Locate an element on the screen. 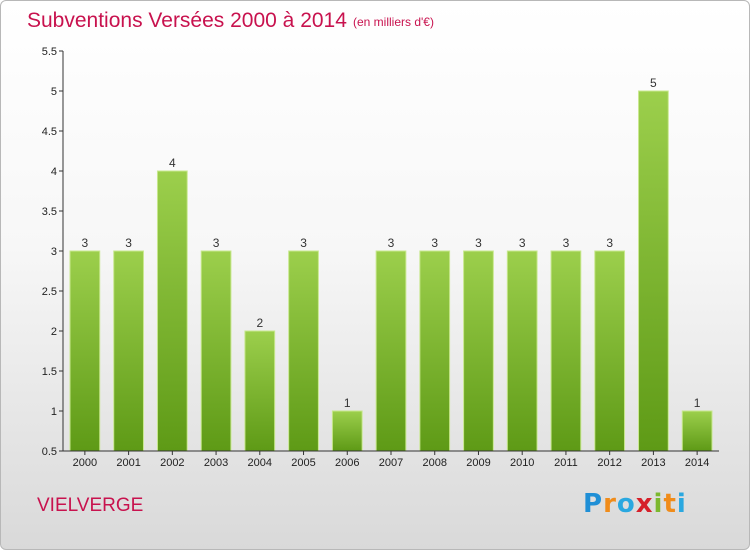 The image size is (750, 550). y-tick-label: 3 is located at coordinates (54, 252).